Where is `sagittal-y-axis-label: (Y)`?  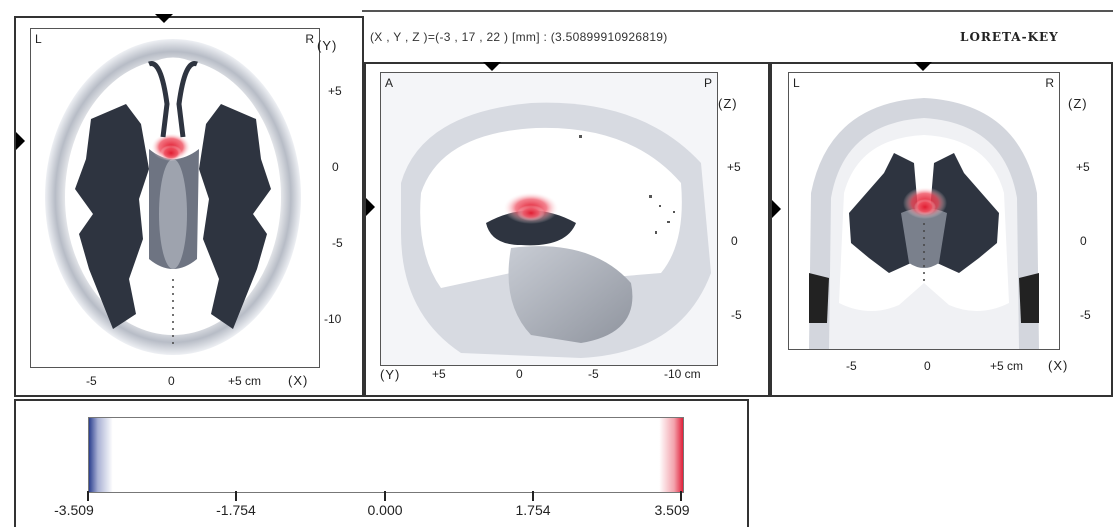 sagittal-y-axis-label: (Y) is located at coordinates (390, 374).